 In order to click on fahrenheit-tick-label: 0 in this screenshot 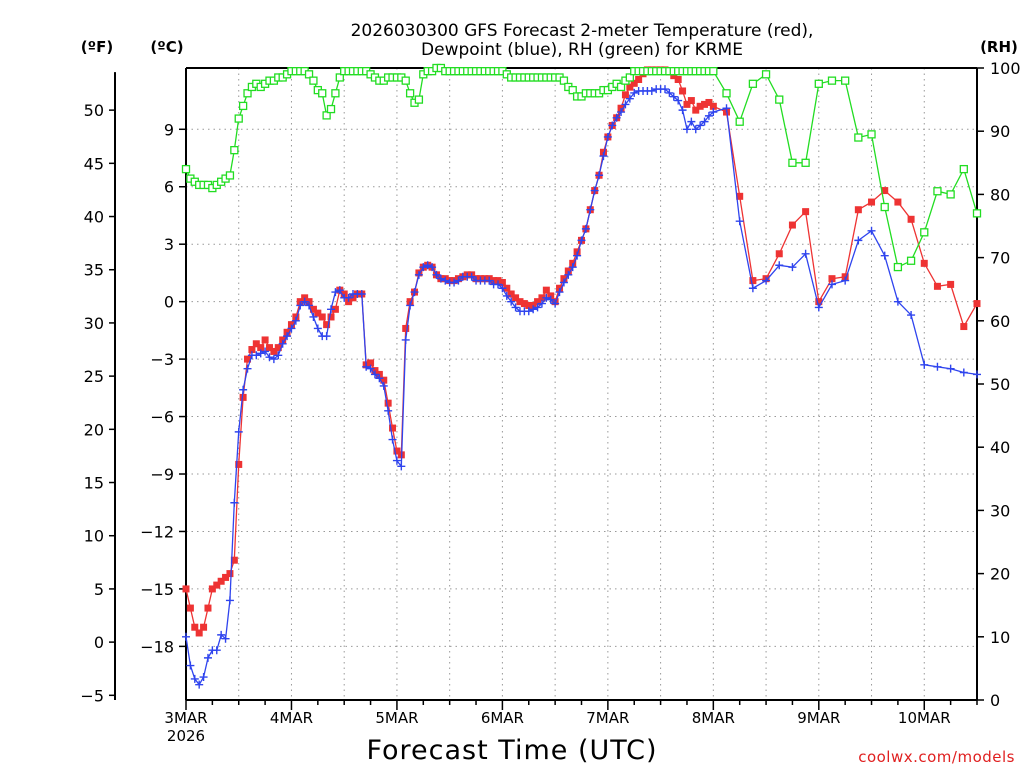, I will do `click(99, 642)`.